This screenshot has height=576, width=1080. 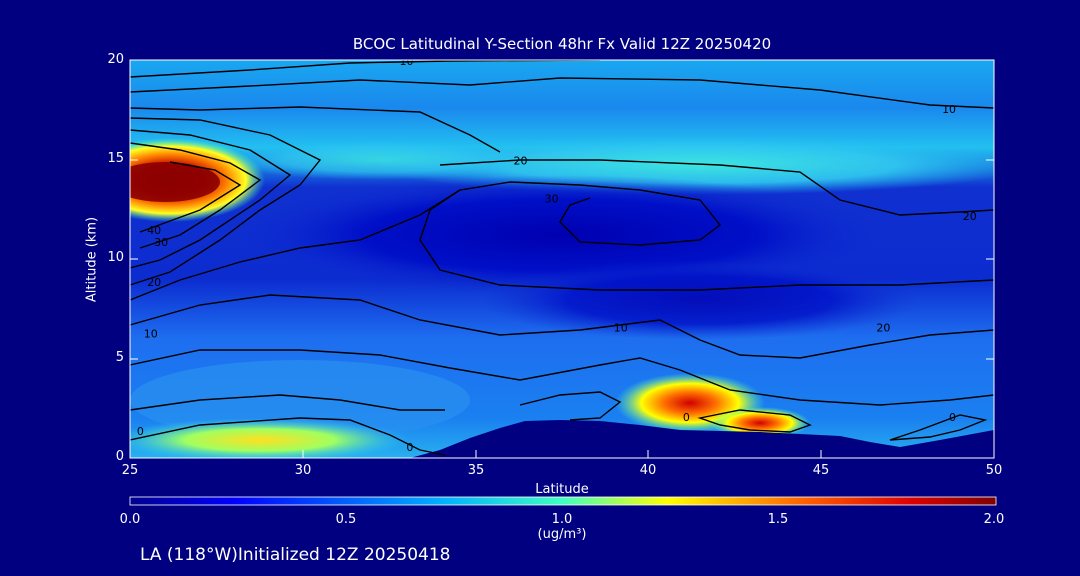 What do you see at coordinates (562, 489) in the screenshot?
I see `x-axis-label: Latitude` at bounding box center [562, 489].